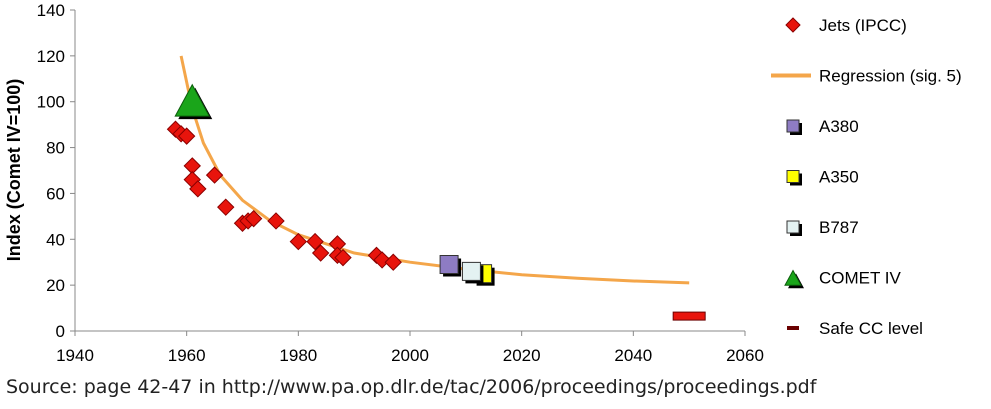  I want to click on legend-marker-a380, so click(793, 126).